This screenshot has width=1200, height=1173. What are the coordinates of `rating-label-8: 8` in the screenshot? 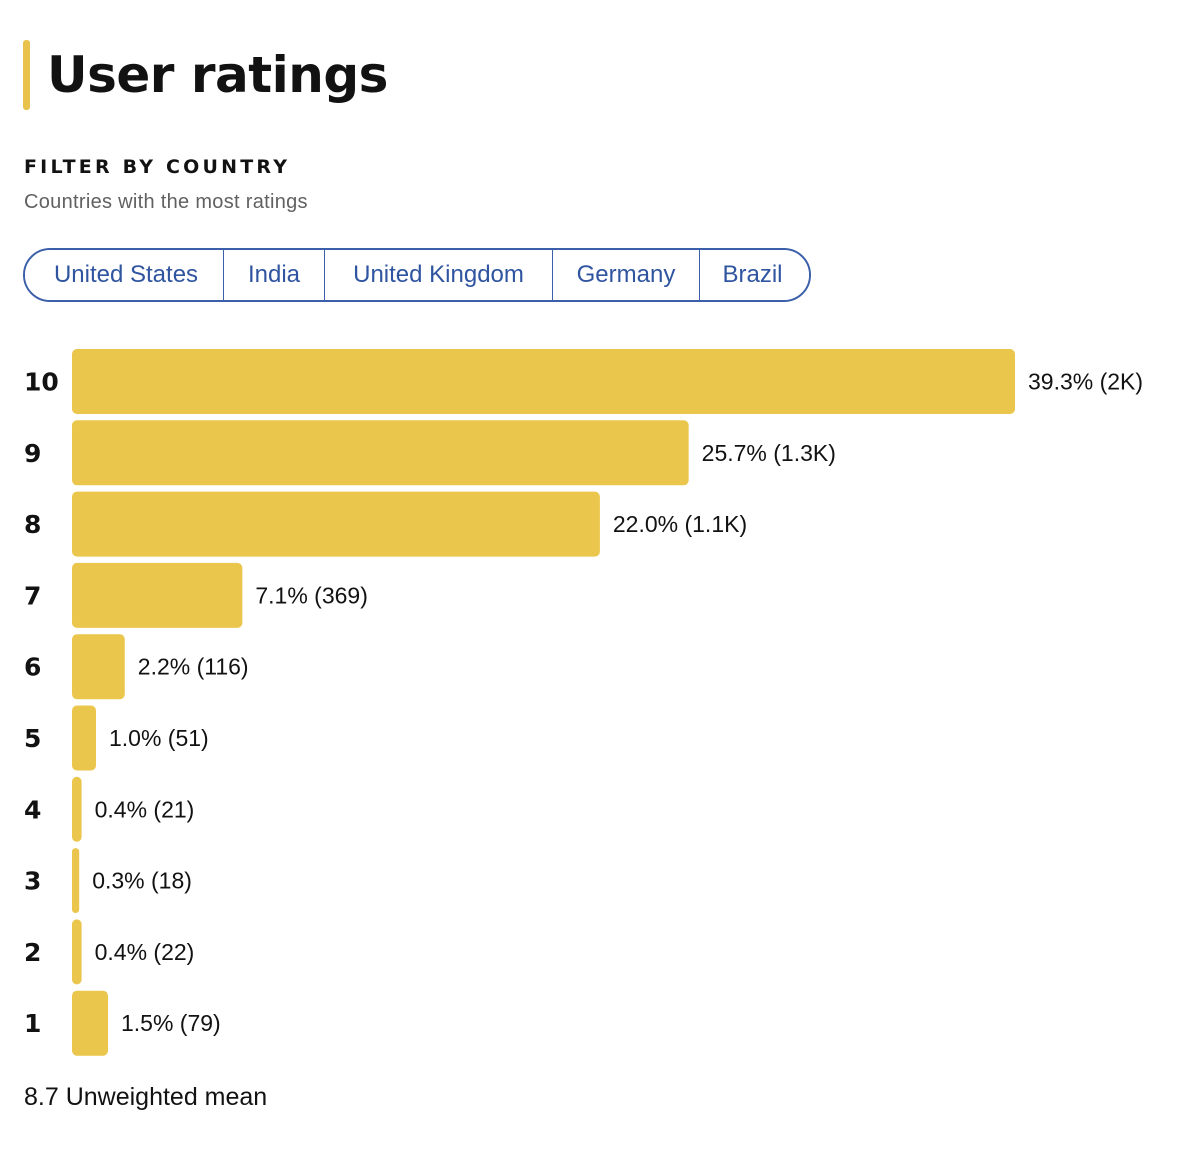 It's located at (32, 524).